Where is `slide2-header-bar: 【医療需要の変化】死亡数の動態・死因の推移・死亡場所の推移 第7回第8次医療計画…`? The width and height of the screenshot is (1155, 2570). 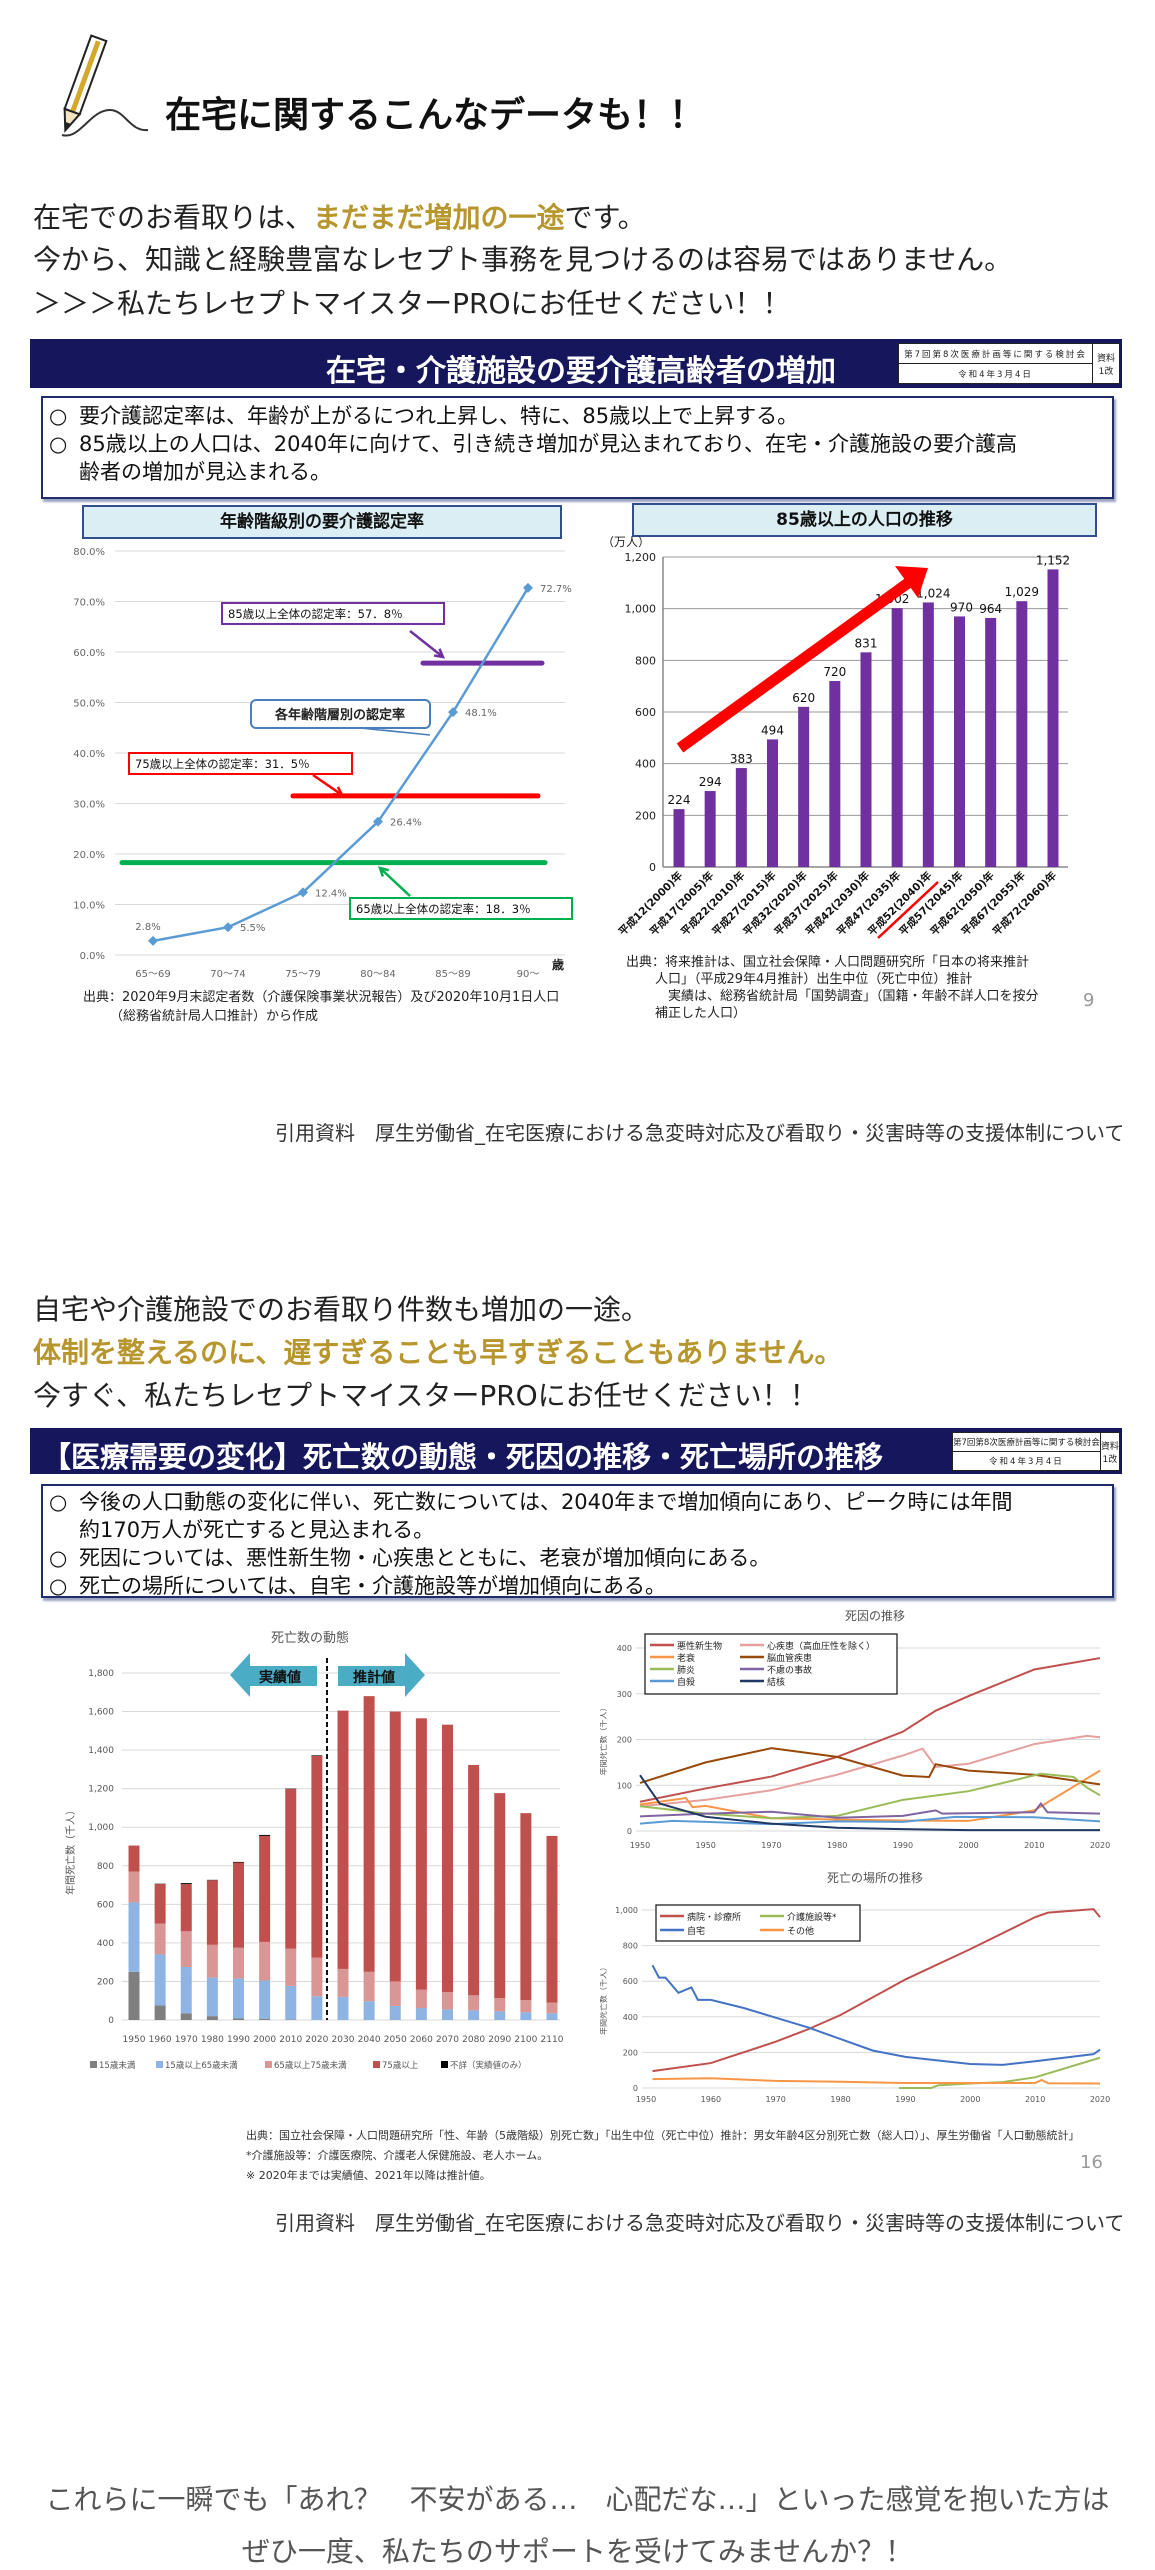
slide2-header-bar: 【医療需要の変化】死亡数の動態・死因の推移・死亡場所の推移 第7回第8次医療計画… is located at coordinates (576, 1451).